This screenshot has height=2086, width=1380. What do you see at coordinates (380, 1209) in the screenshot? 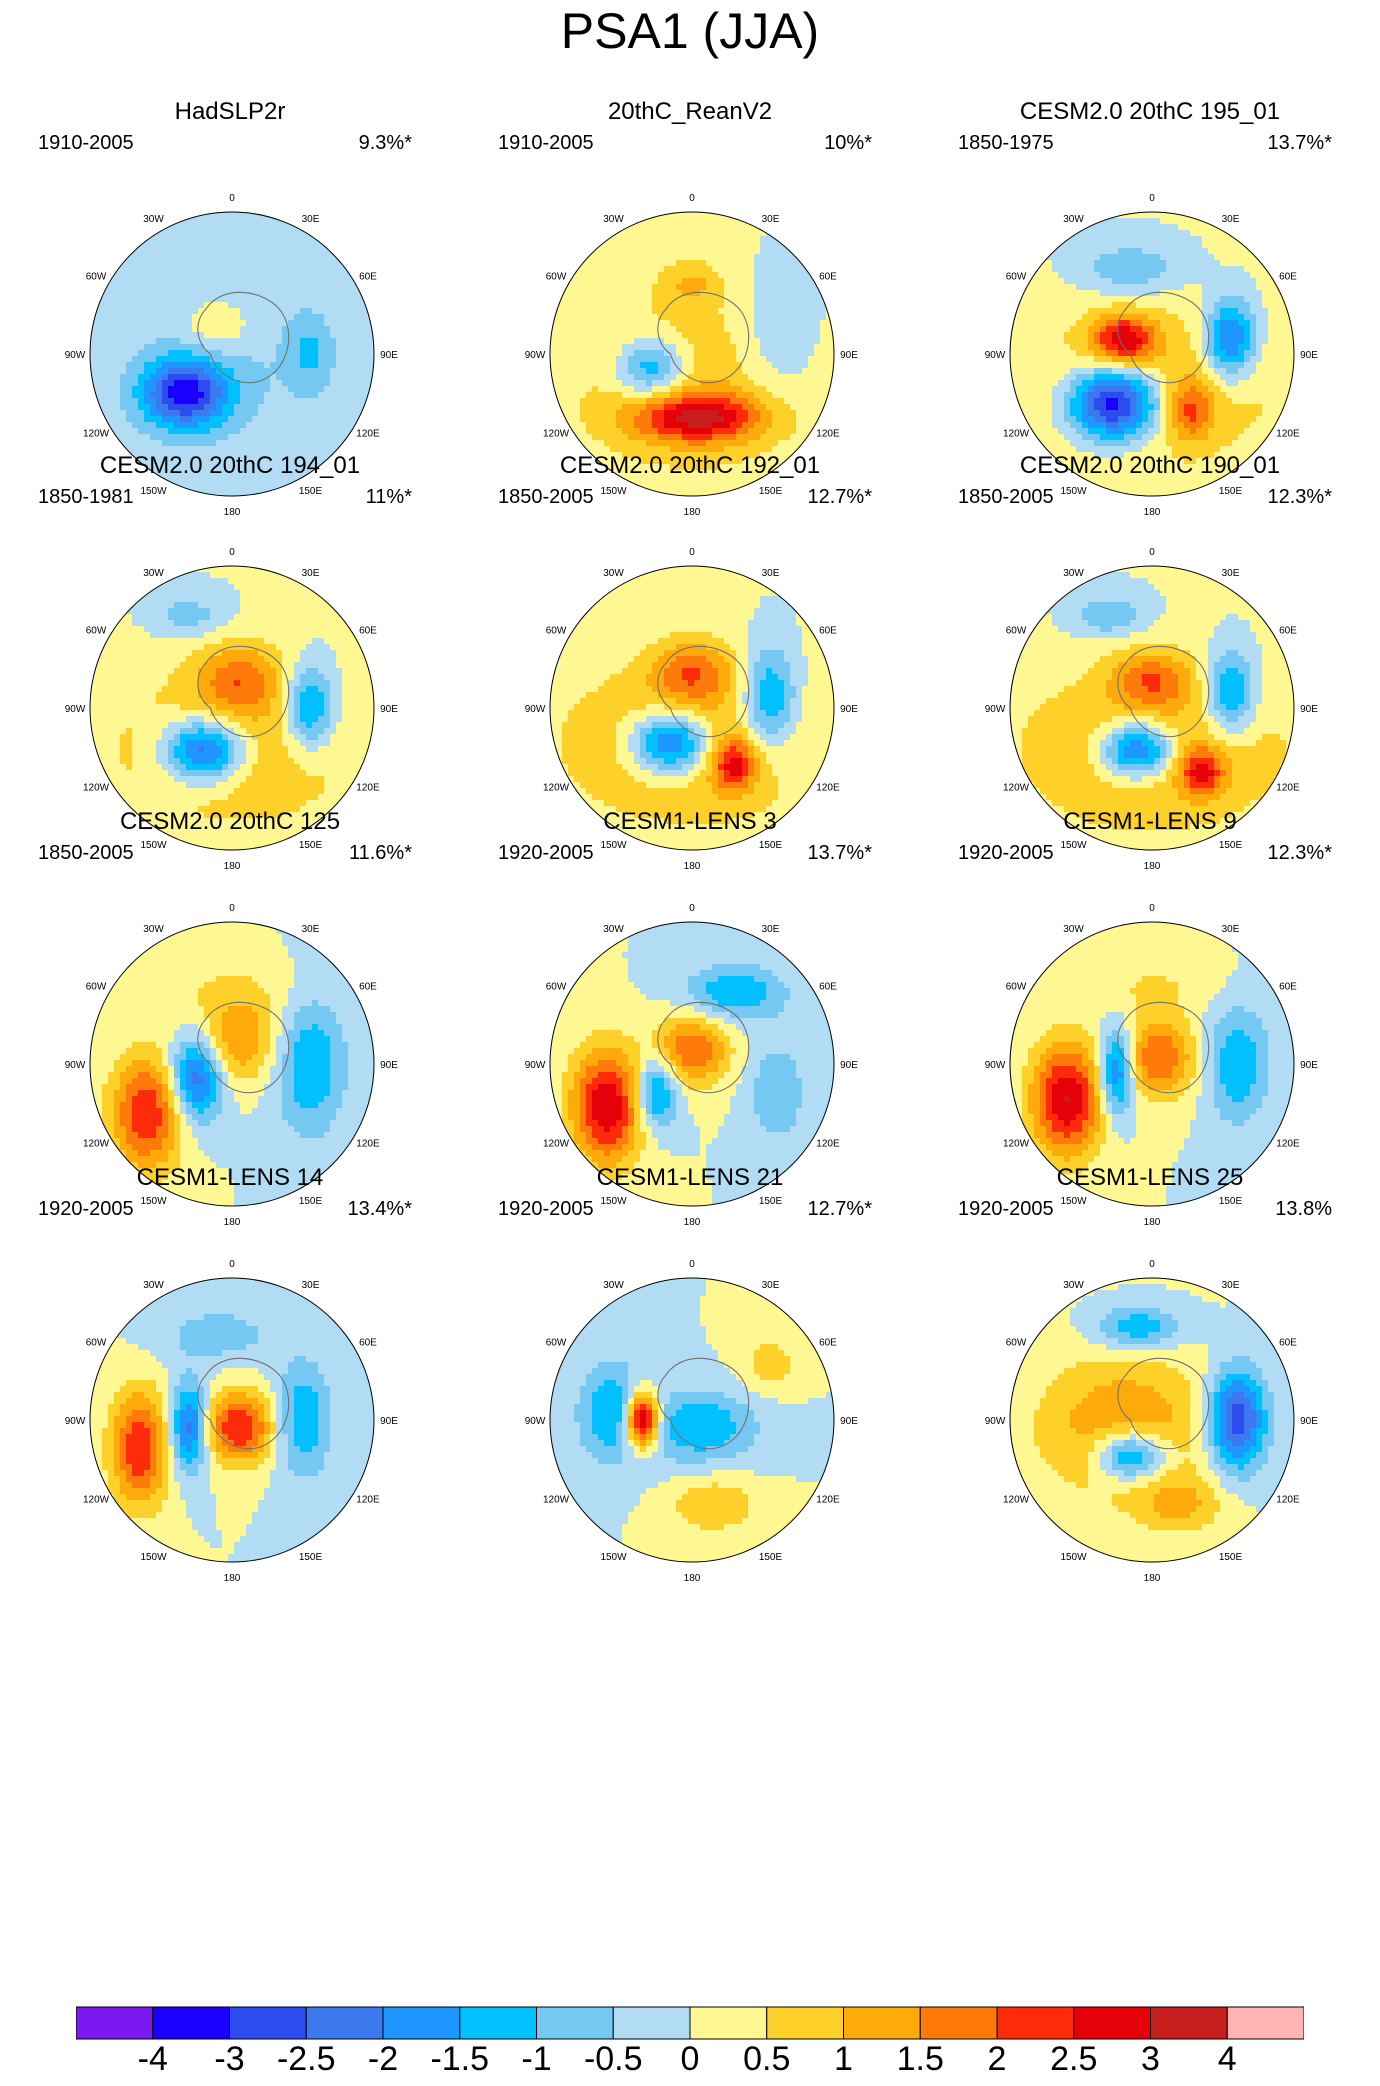
I see `panel-variance: 13.4%*` at bounding box center [380, 1209].